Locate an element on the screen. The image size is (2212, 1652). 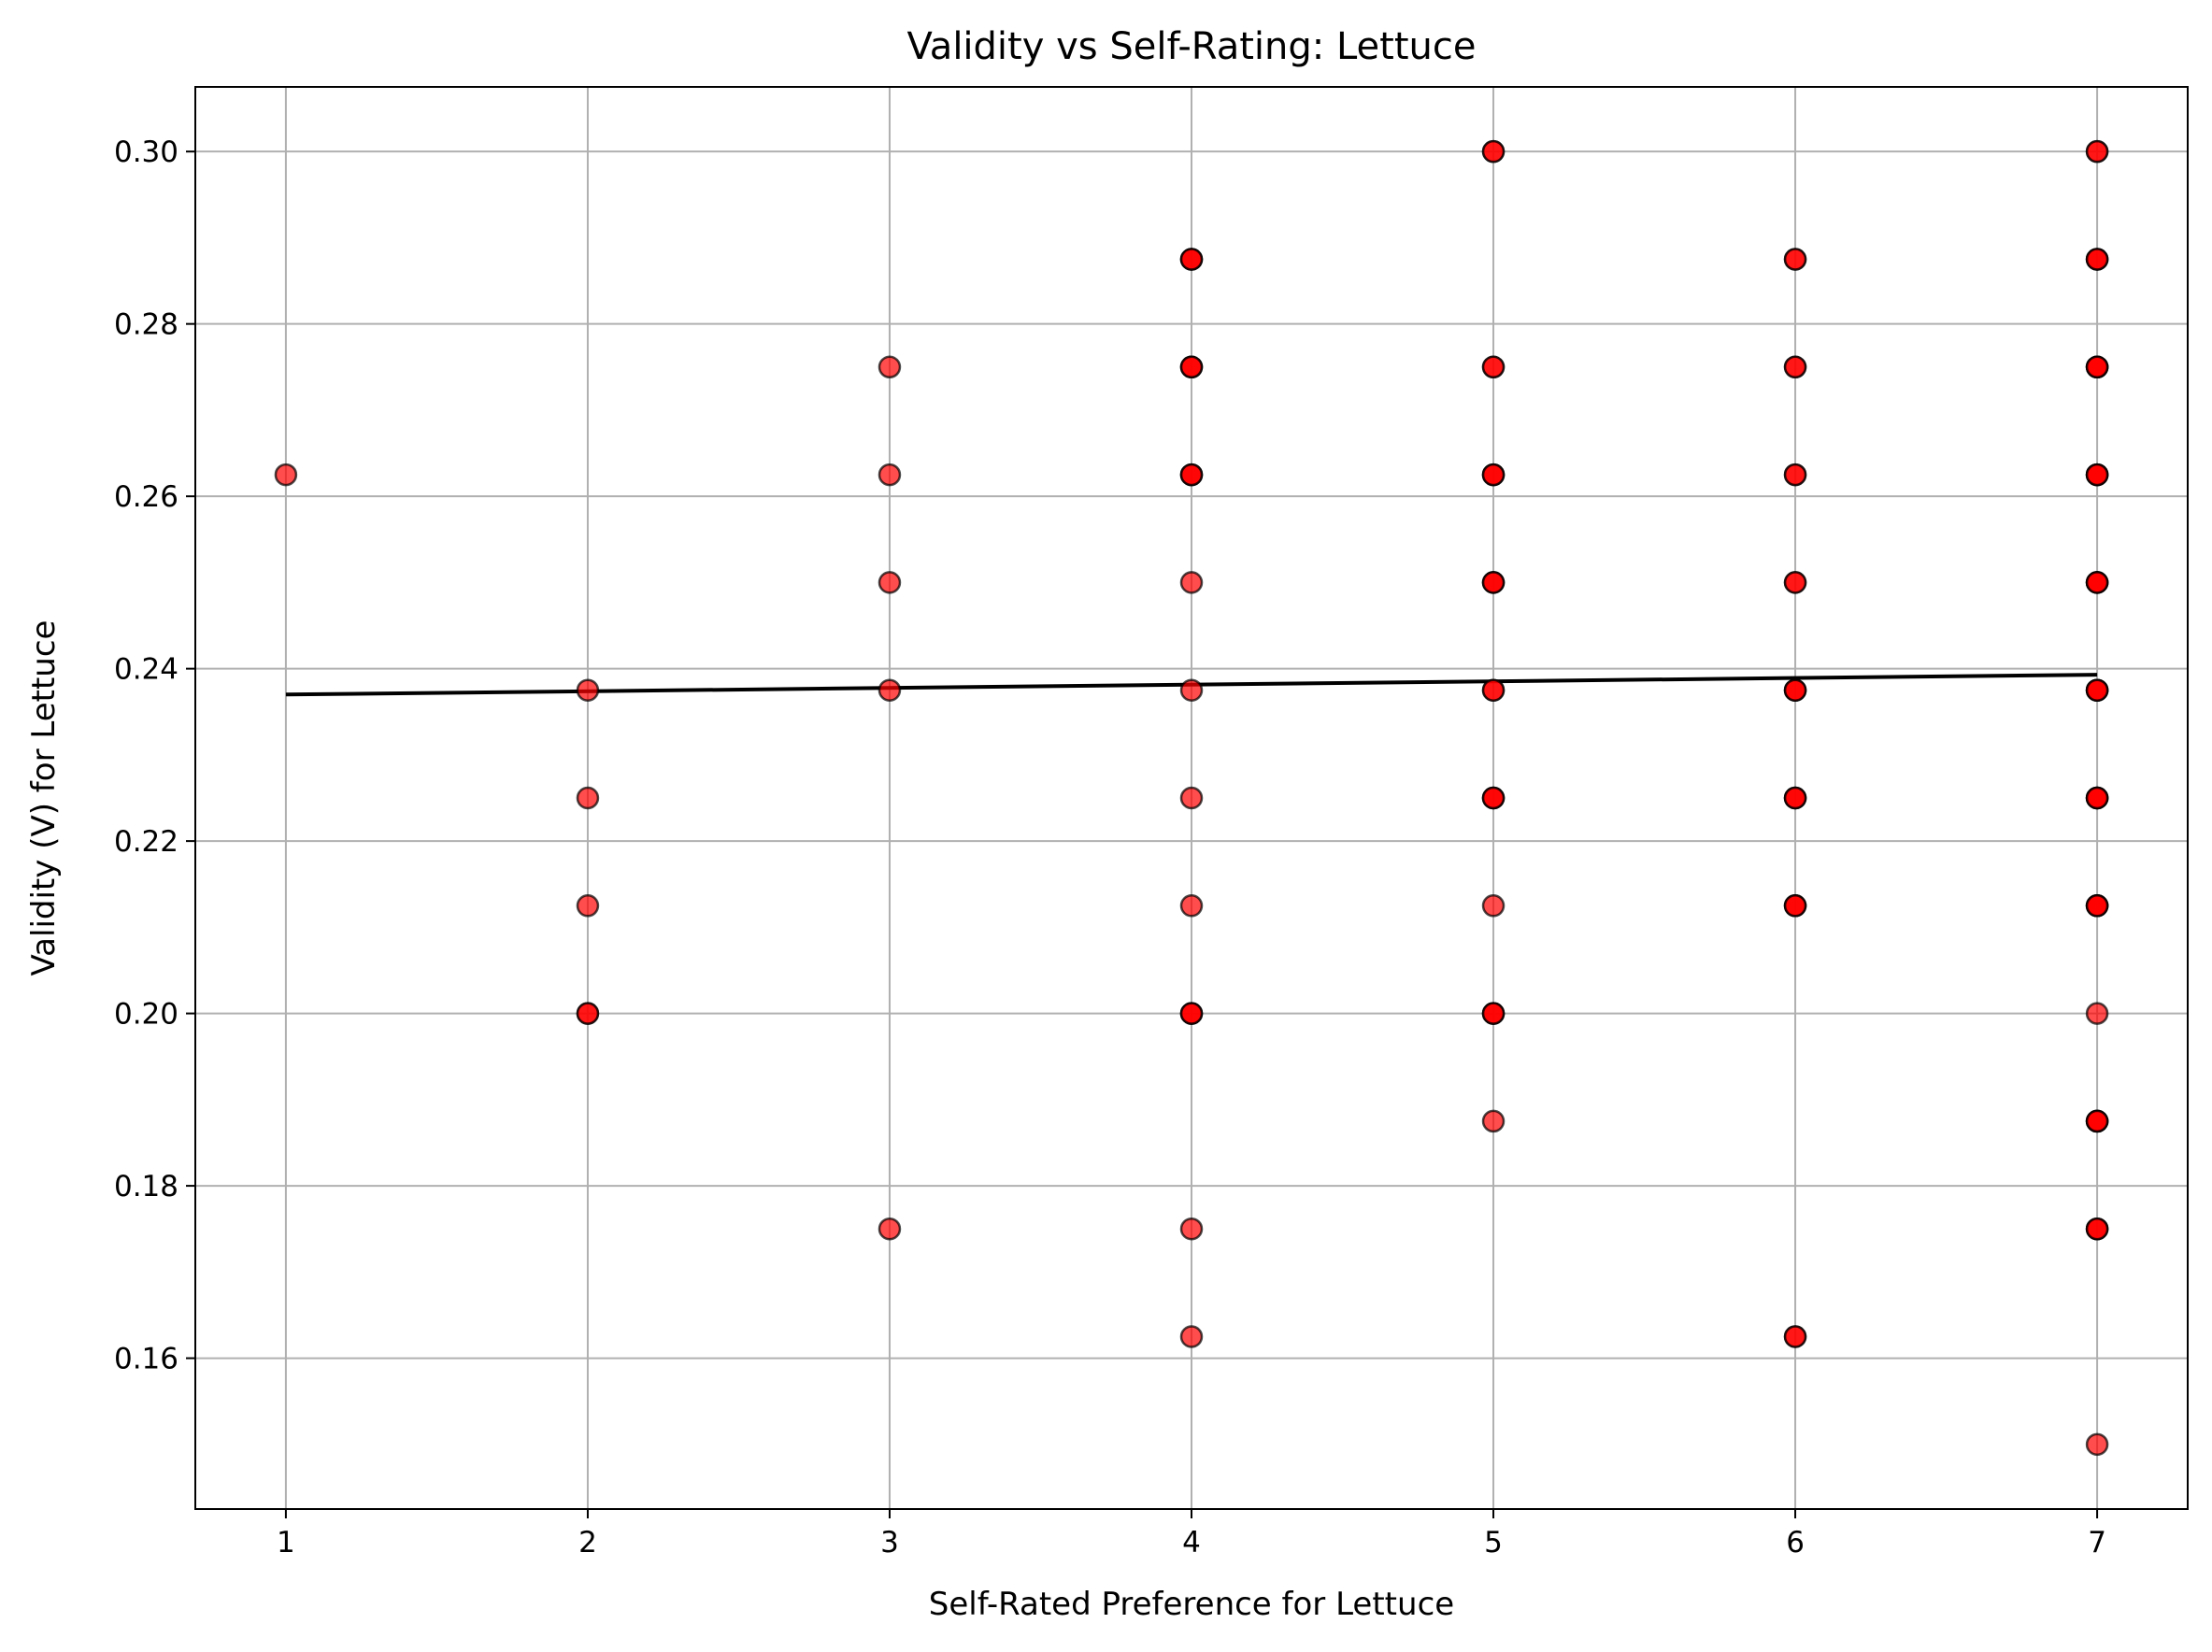
x-tick-label: 3 is located at coordinates (889, 1542).